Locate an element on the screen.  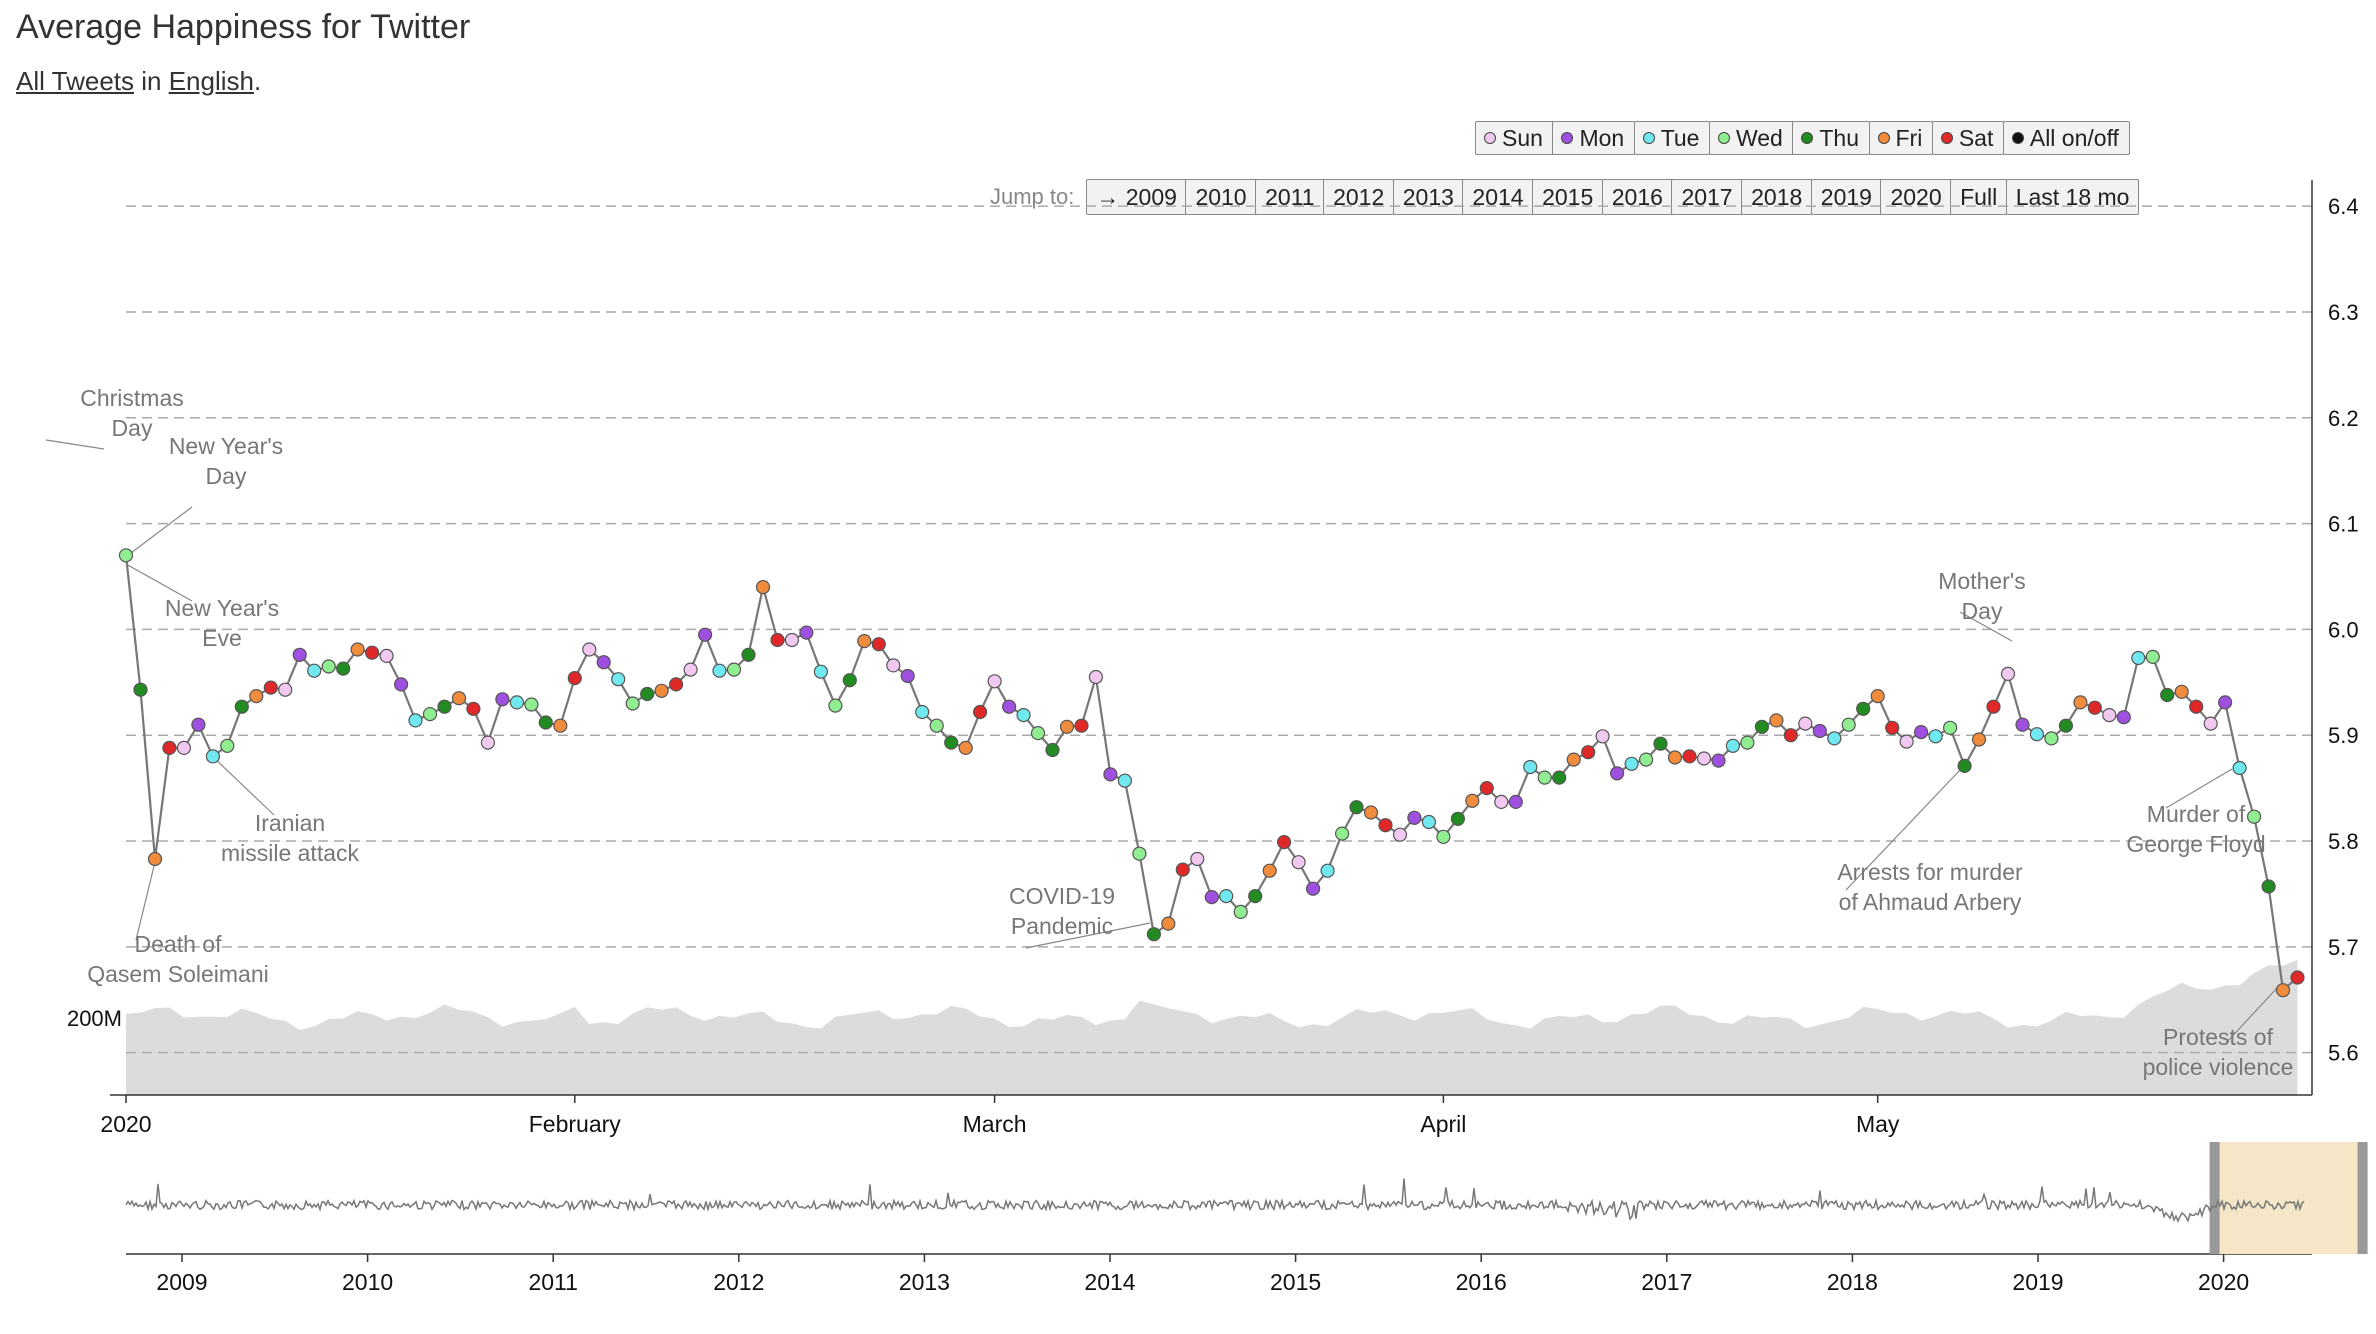
jump-button-2013: 2013 is located at coordinates (1428, 197).